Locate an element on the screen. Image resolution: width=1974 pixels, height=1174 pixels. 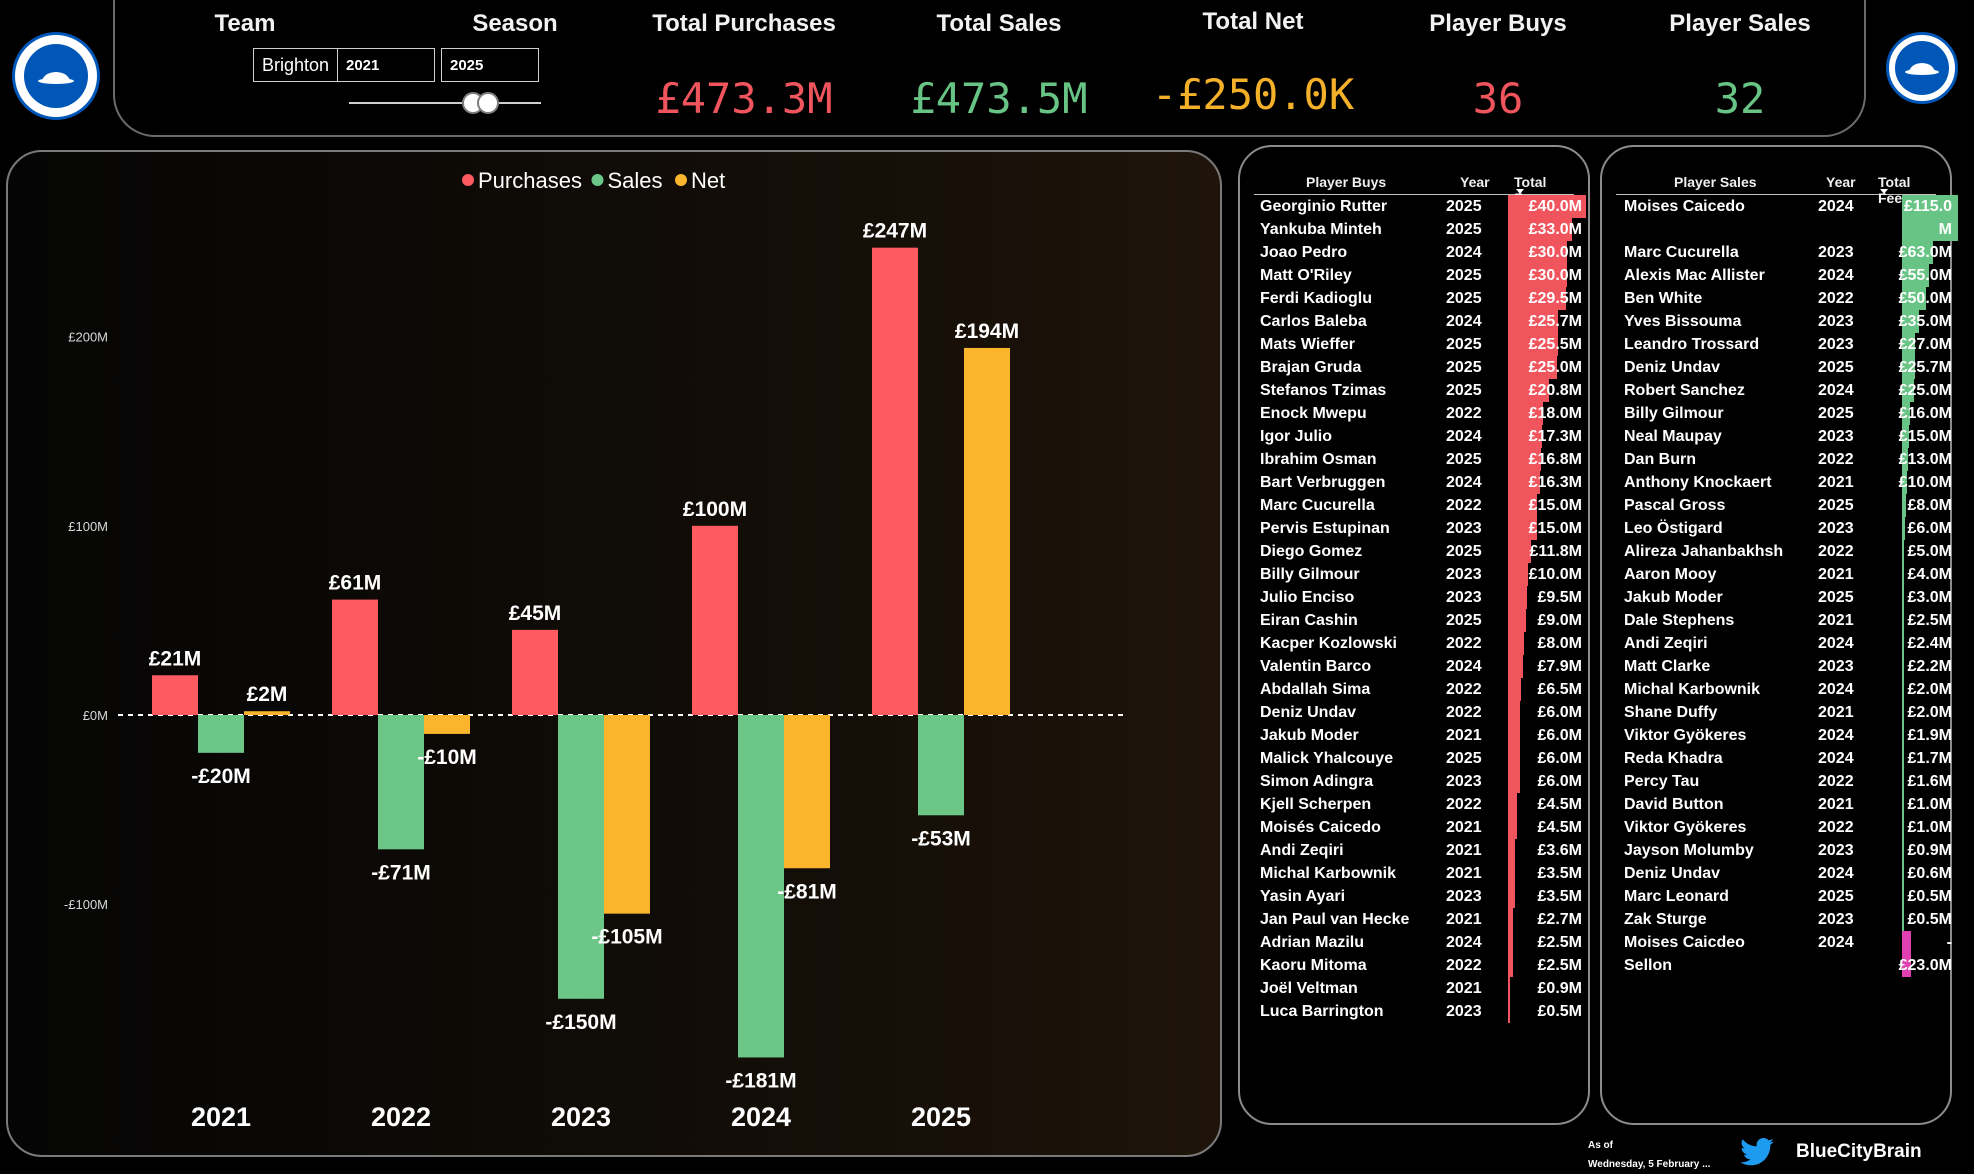
table-row: Viktor Gyökeres 2024 £1.9M is located at coordinates (1784, 735).